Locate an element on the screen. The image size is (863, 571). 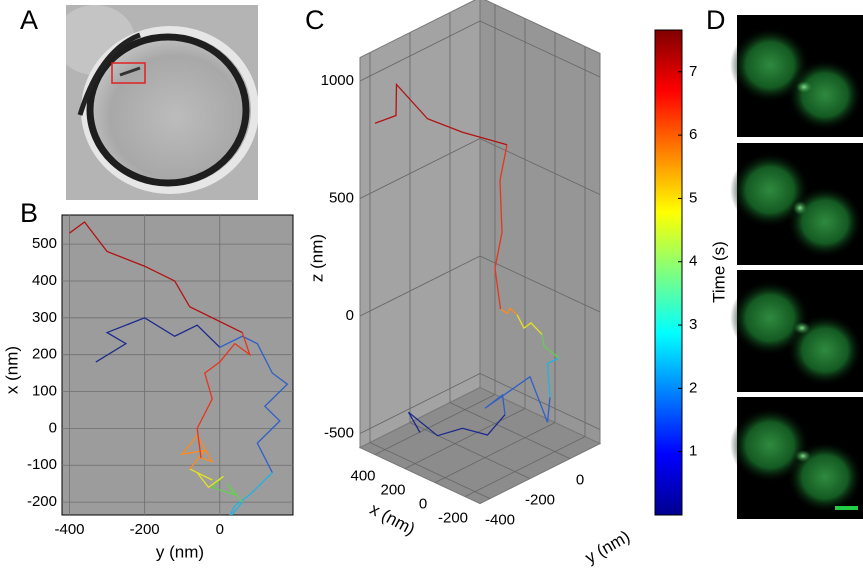
z-tick-label: -500 is located at coordinates (339, 432).